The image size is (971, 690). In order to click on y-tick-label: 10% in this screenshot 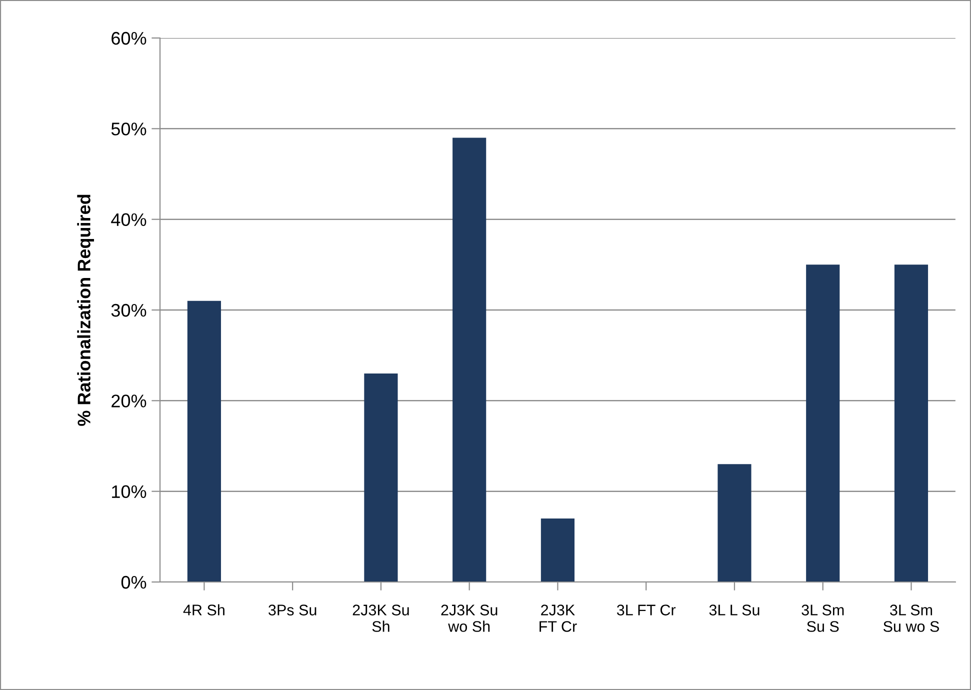, I will do `click(129, 491)`.